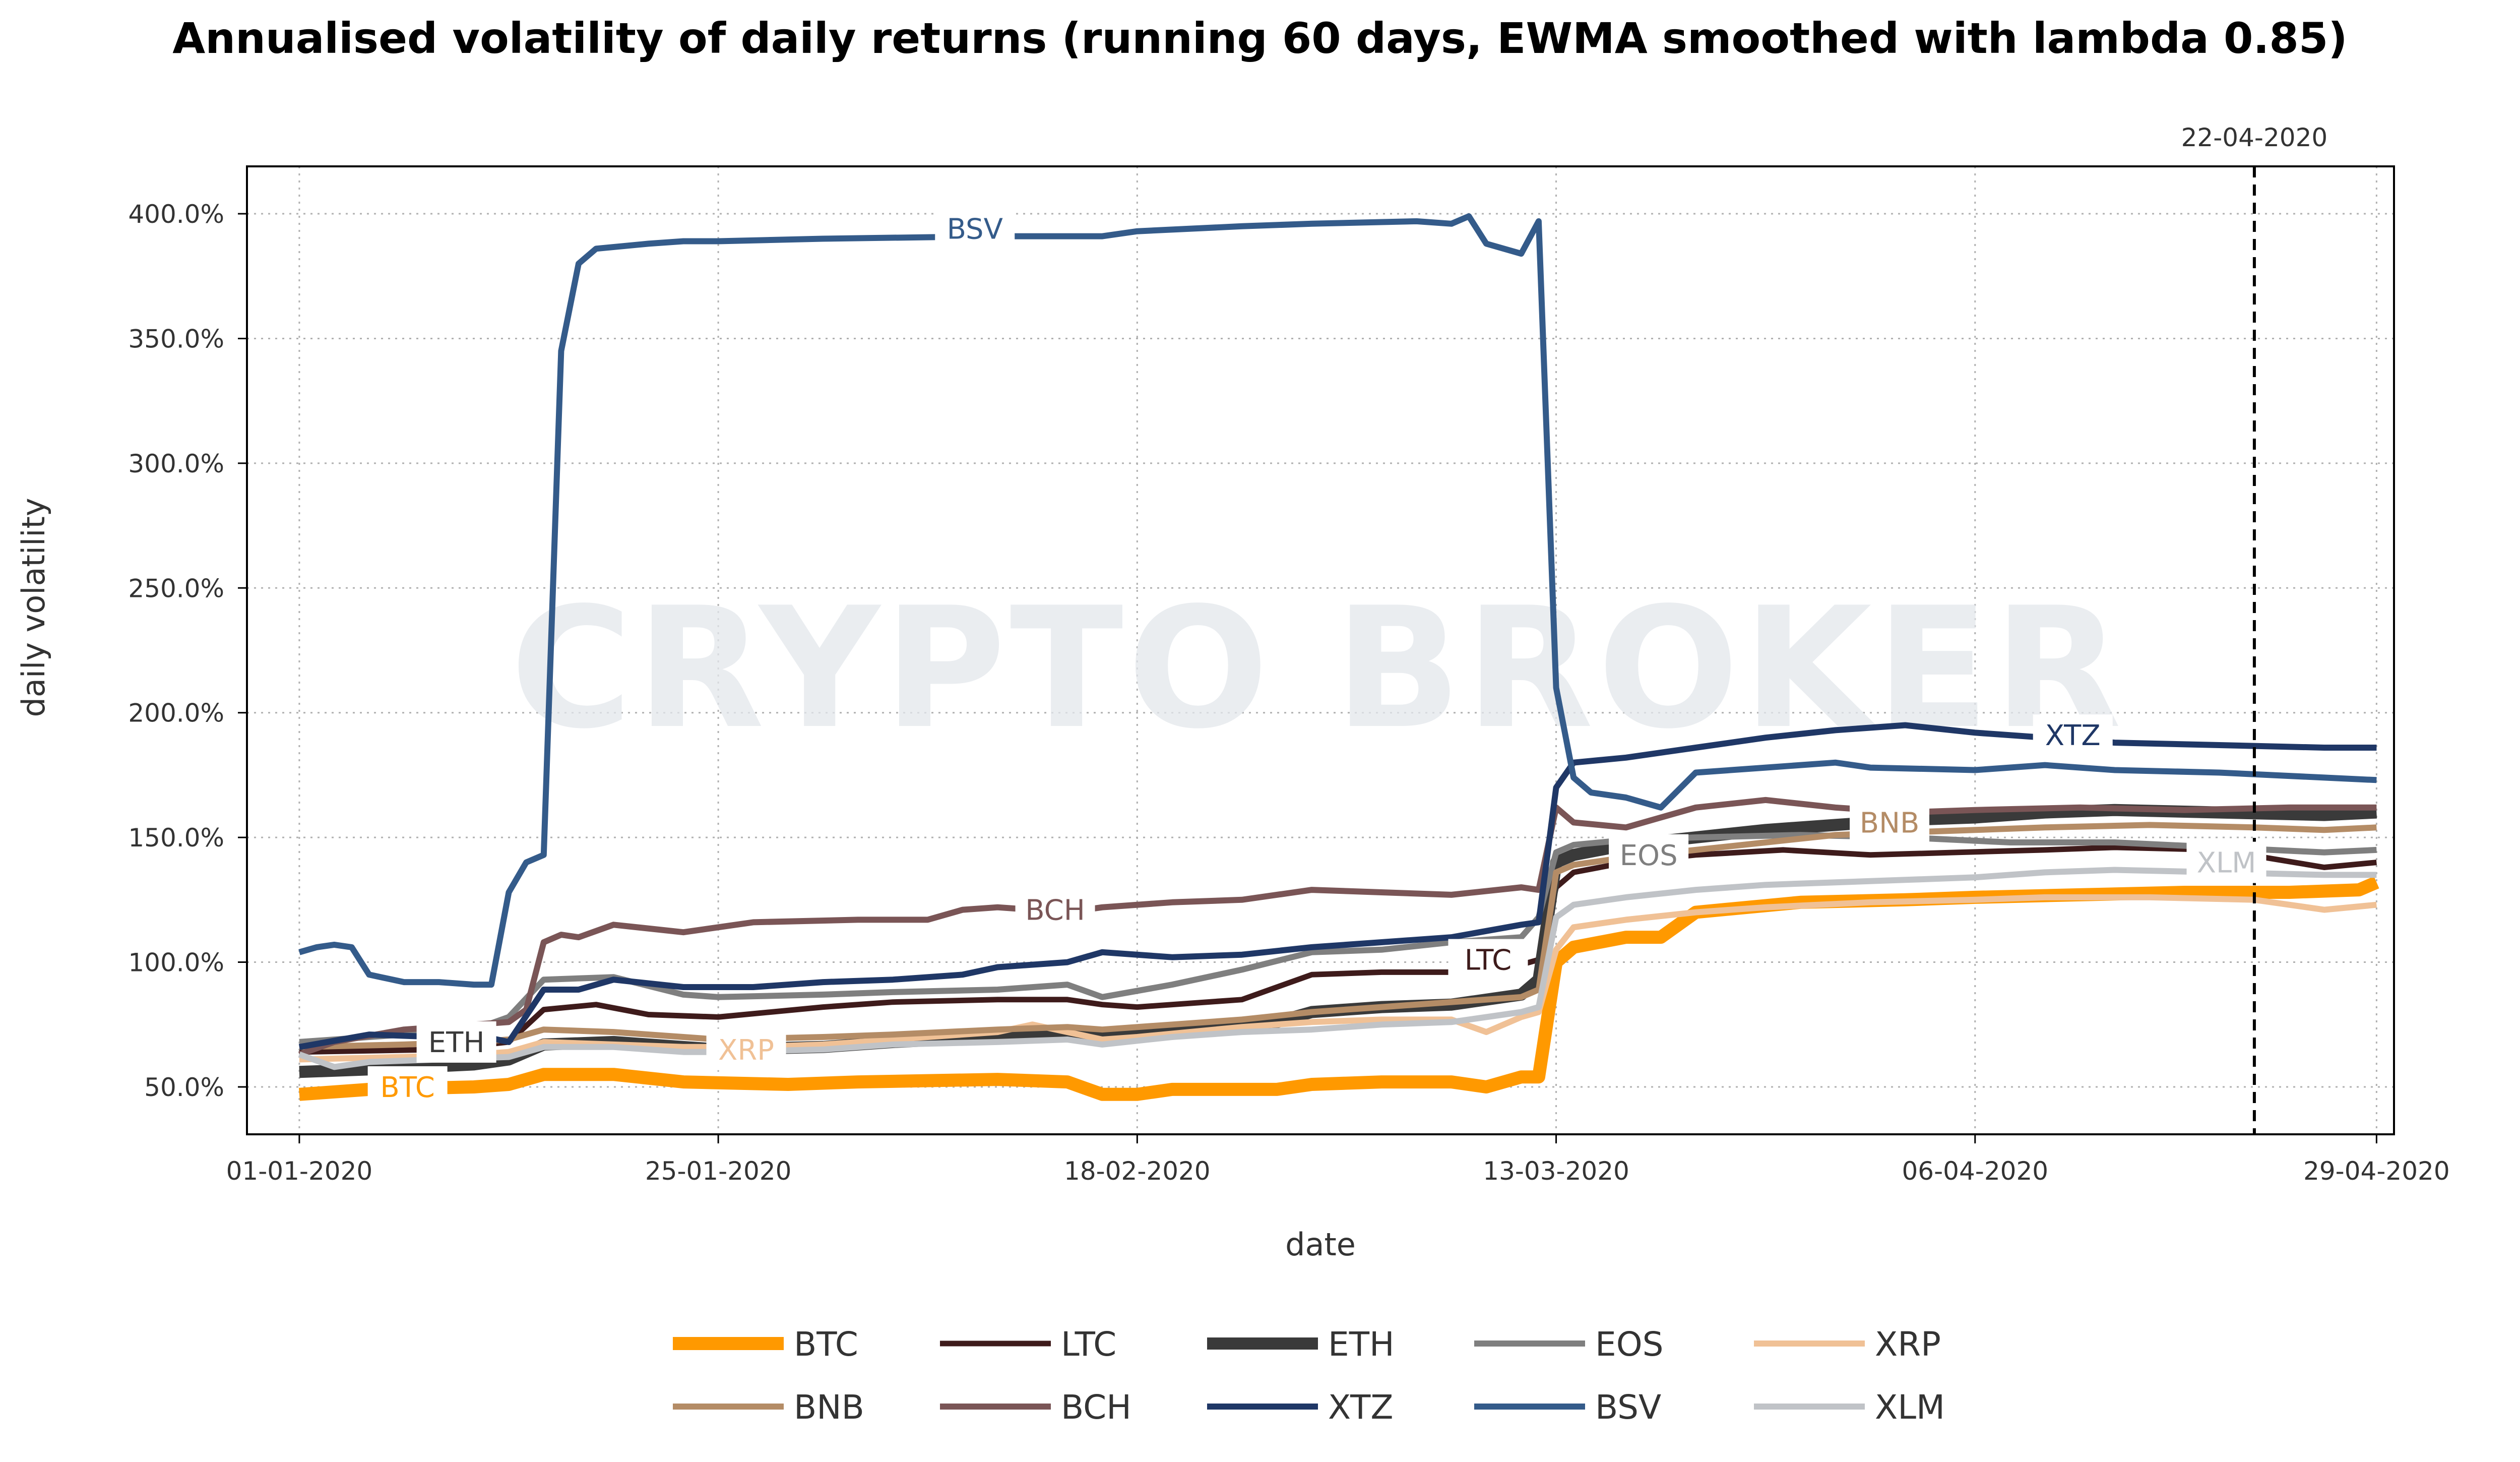  Describe the element at coordinates (829, 1408) in the screenshot. I see `legend-label-bnb: BNB` at that location.